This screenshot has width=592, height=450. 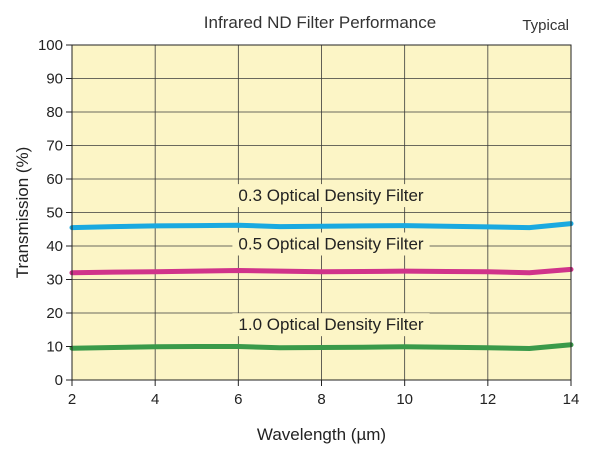 I want to click on y-tick-label: 100, so click(x=50, y=45).